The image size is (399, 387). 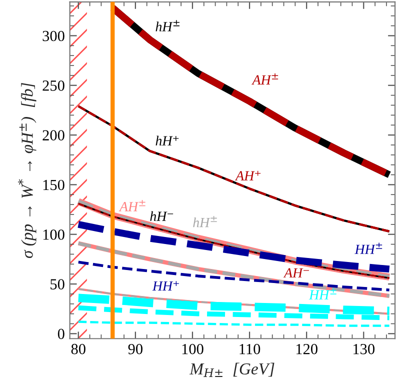 I want to click on y-tick-label: 0, so click(x=61, y=334).